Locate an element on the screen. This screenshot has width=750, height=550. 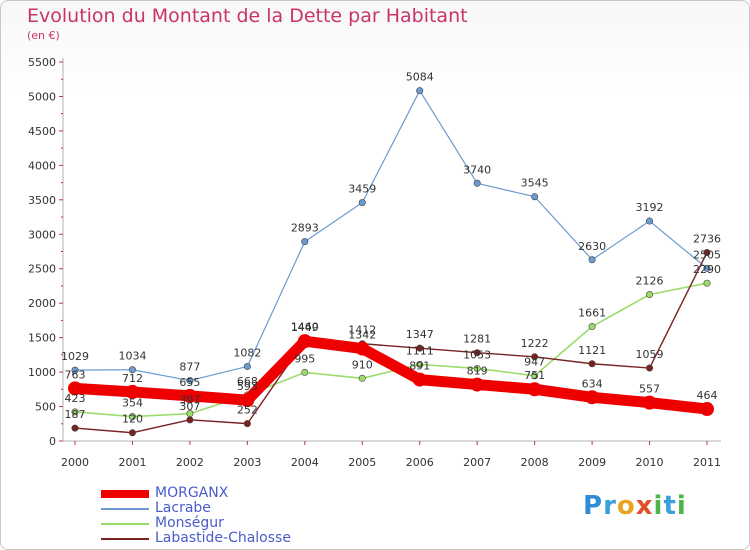
y-tick-label: 0 is located at coordinates (52, 441).